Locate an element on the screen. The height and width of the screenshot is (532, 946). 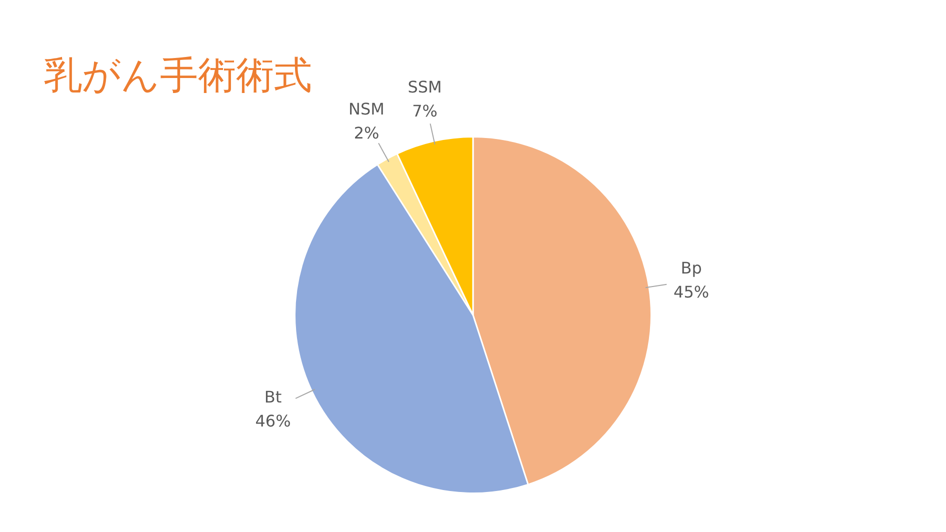
data-label: 7% is located at coordinates (425, 110).